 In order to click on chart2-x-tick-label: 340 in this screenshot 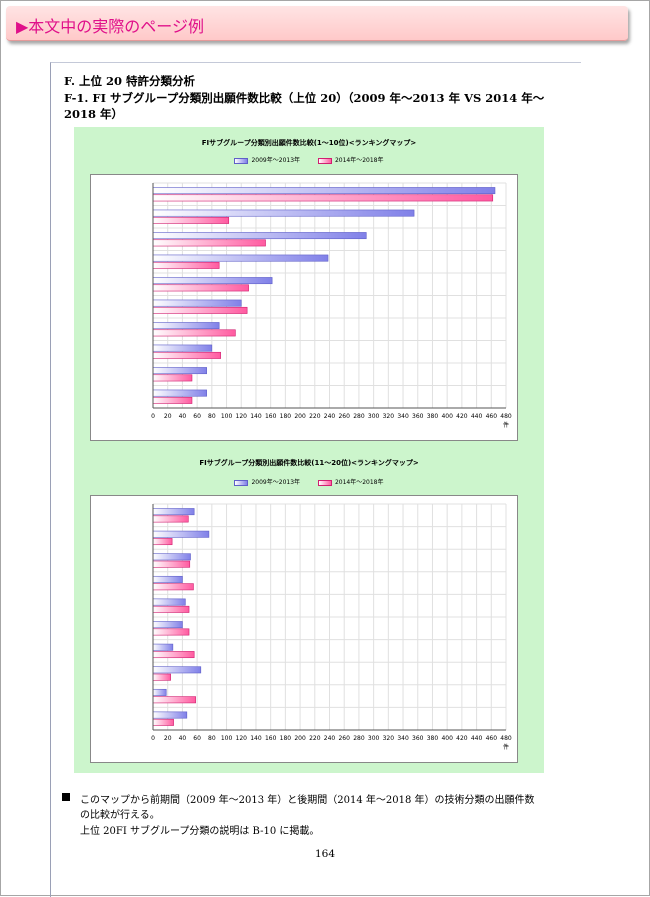, I will do `click(403, 738)`.